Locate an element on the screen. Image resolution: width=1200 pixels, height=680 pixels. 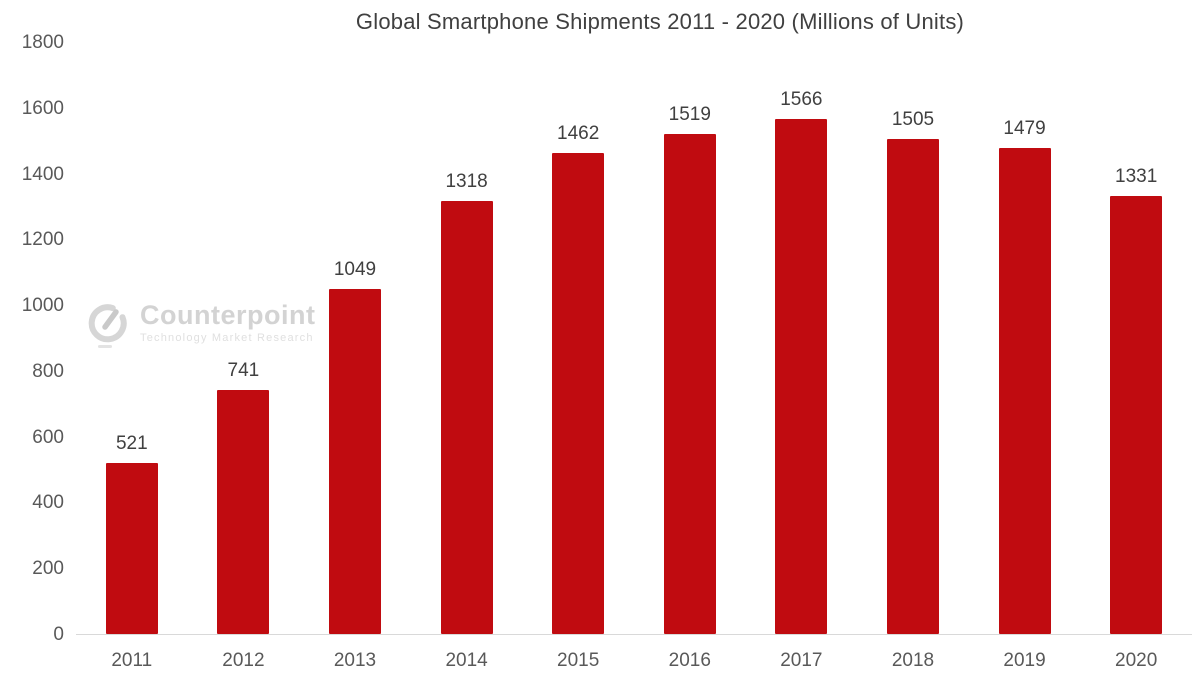
x-tick-label-2015: 2015 is located at coordinates (578, 660).